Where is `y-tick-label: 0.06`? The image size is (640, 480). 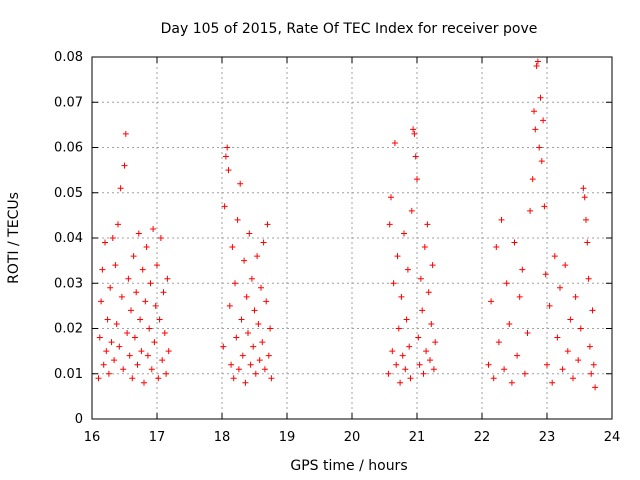
y-tick-label: 0.06 is located at coordinates (68, 148).